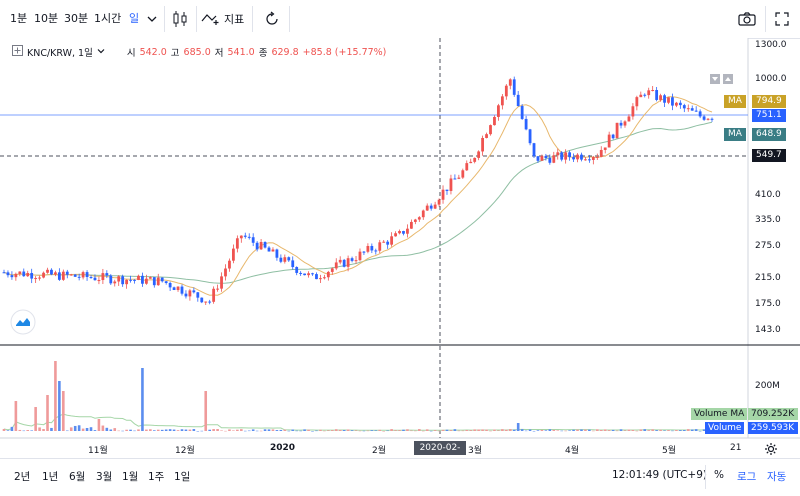 This screenshot has width=800, height=496. Describe the element at coordinates (357, 422) in the screenshot. I see `volume-ma-line` at that location.